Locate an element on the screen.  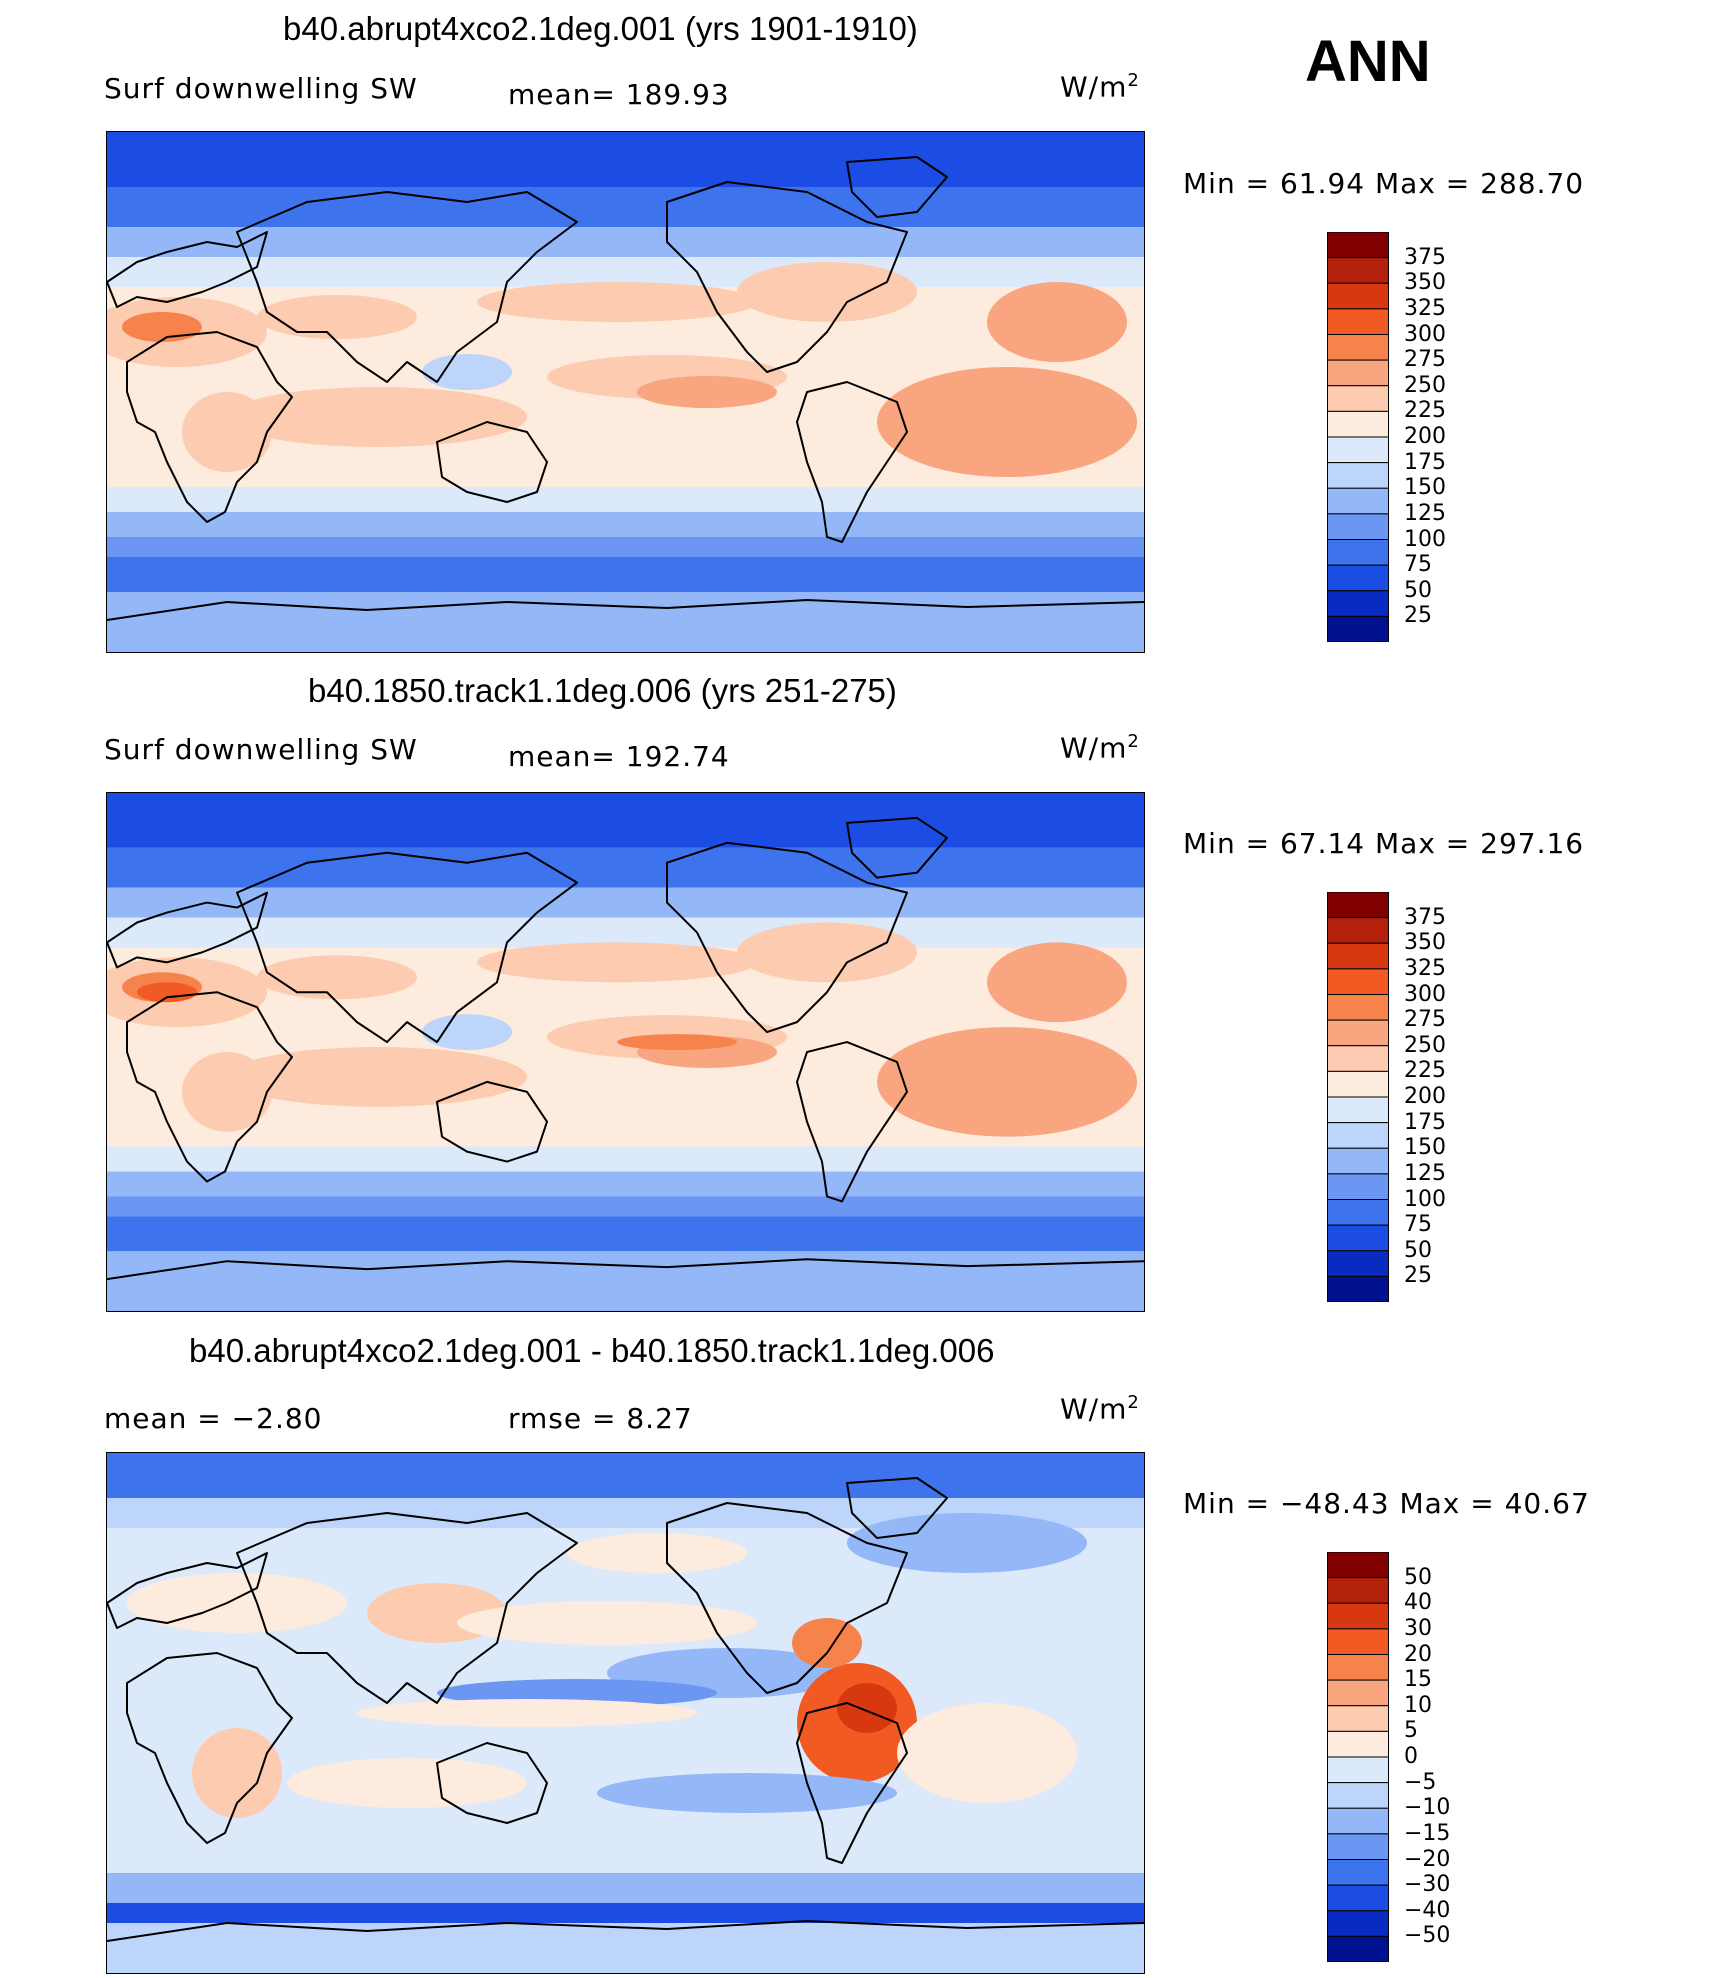
colorbar-tick-label: 225 is located at coordinates (1425, 411).